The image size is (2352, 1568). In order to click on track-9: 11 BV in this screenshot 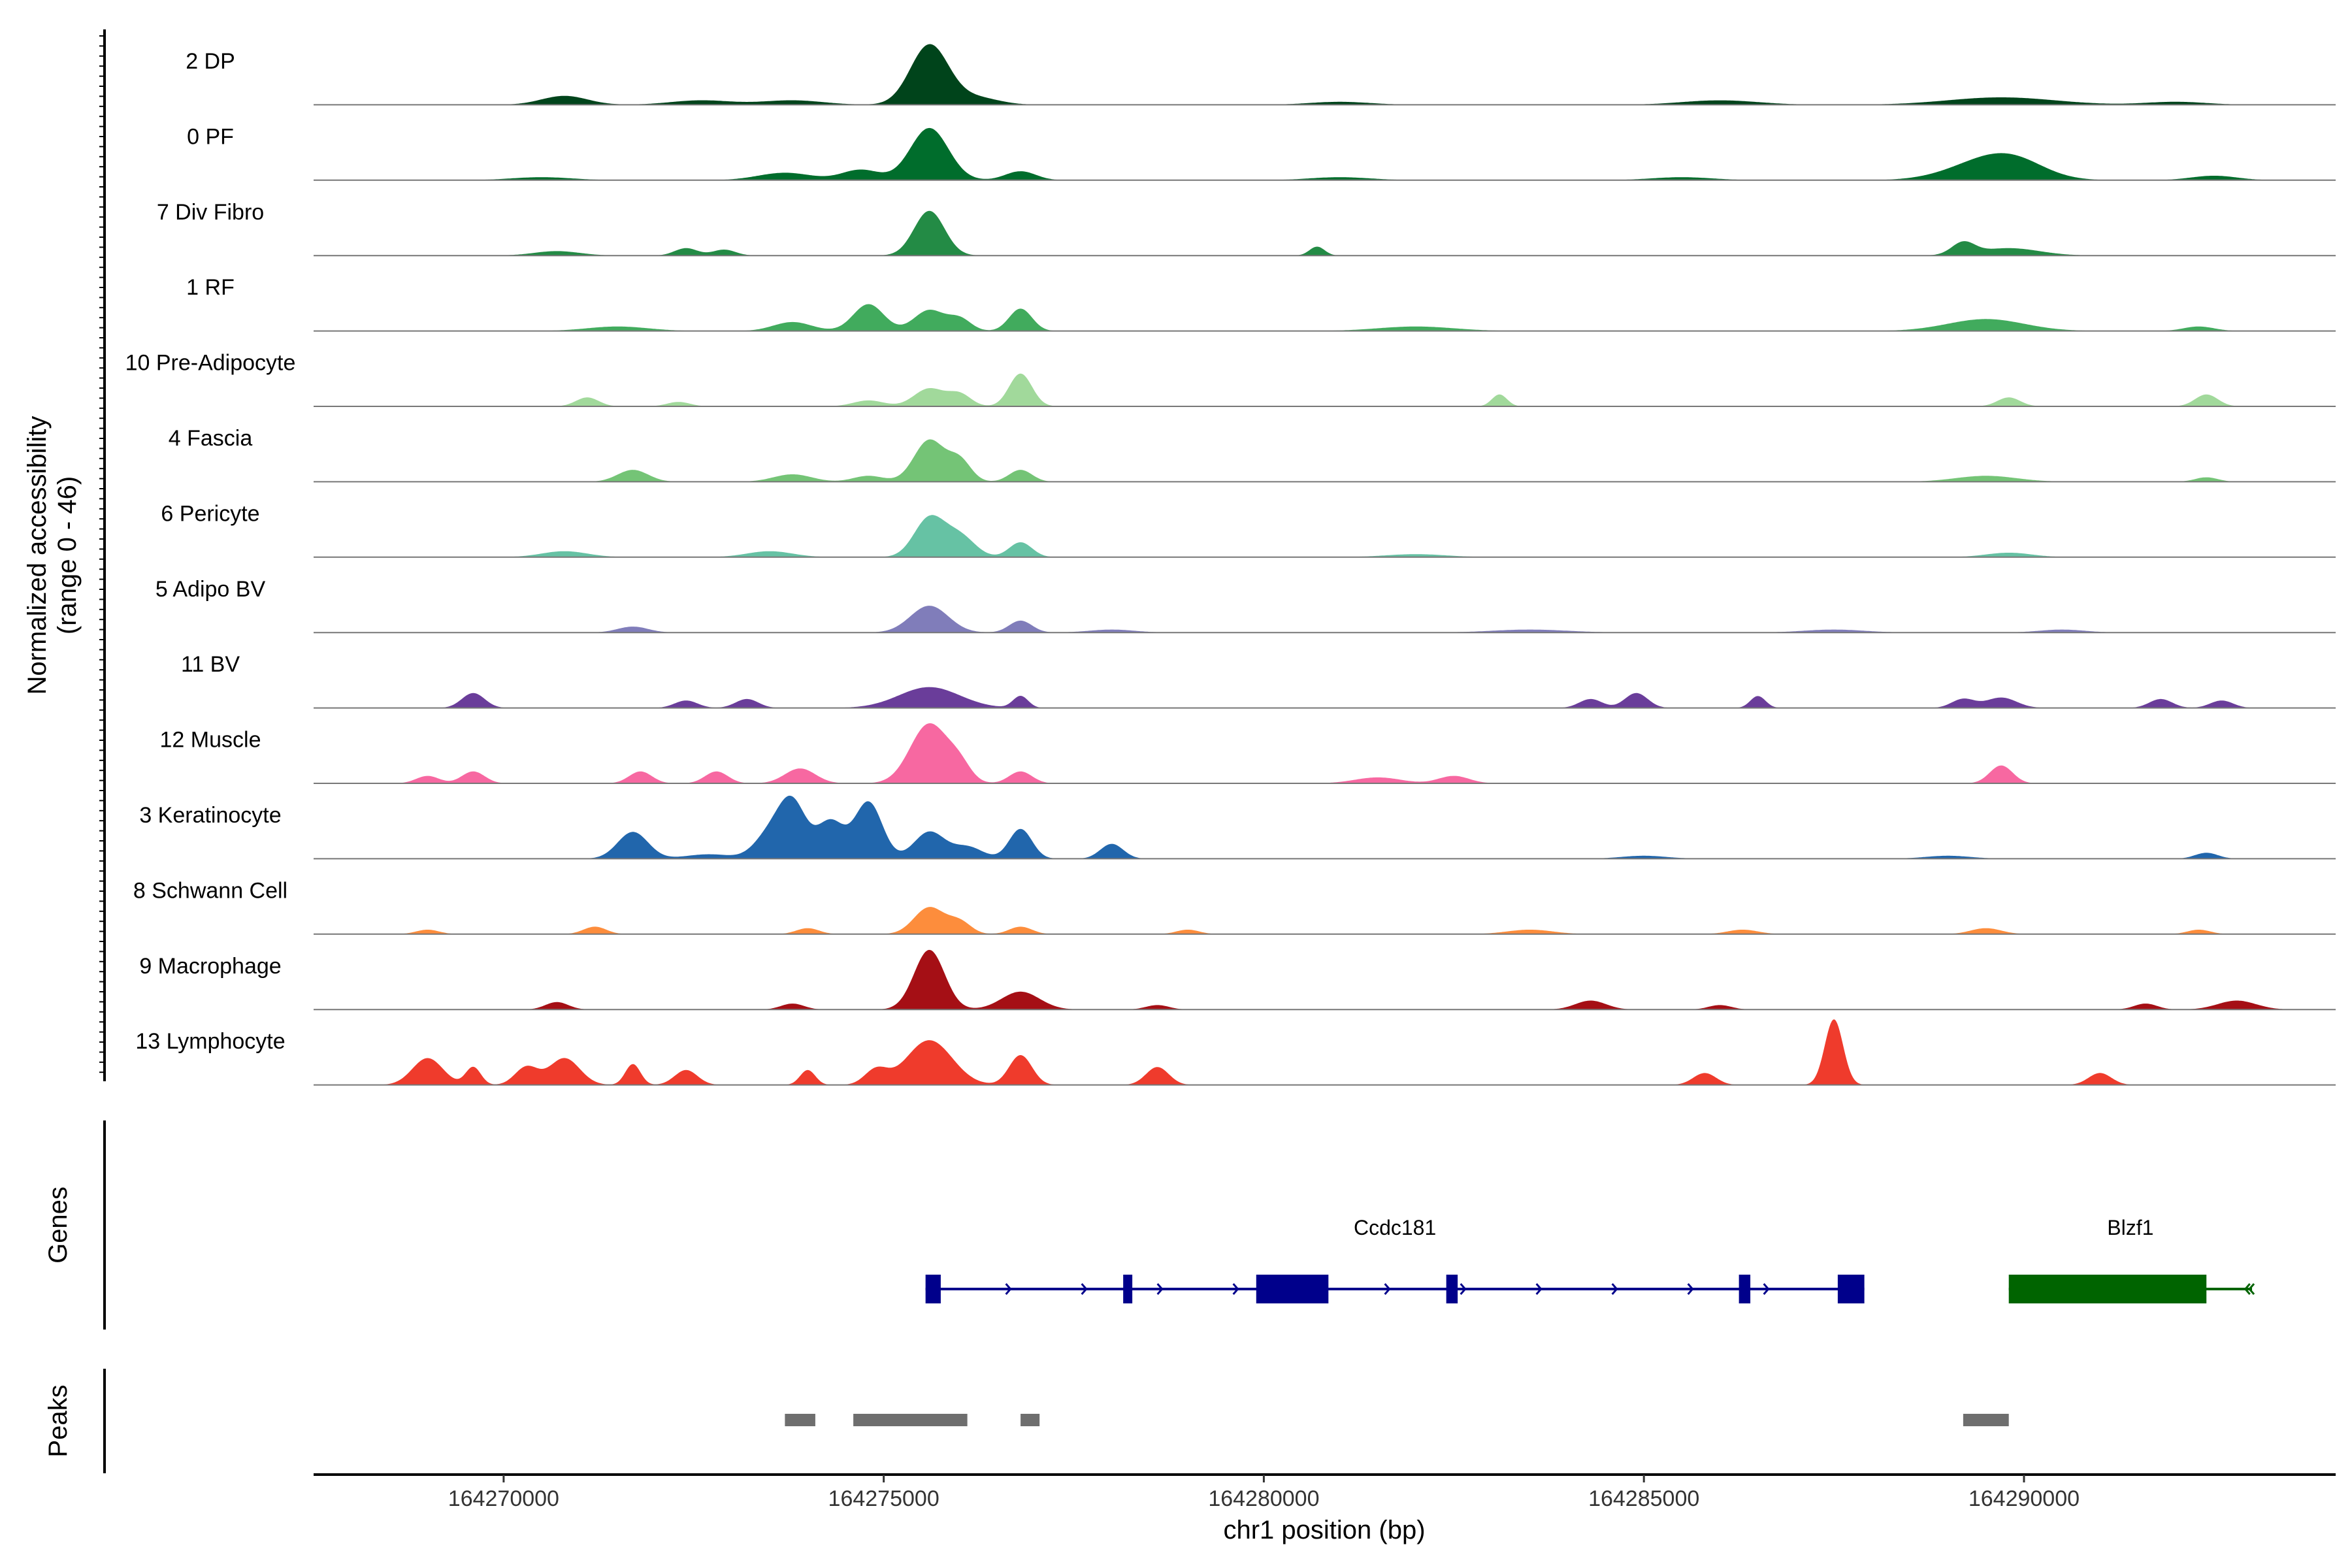, I will do `click(1258, 680)`.